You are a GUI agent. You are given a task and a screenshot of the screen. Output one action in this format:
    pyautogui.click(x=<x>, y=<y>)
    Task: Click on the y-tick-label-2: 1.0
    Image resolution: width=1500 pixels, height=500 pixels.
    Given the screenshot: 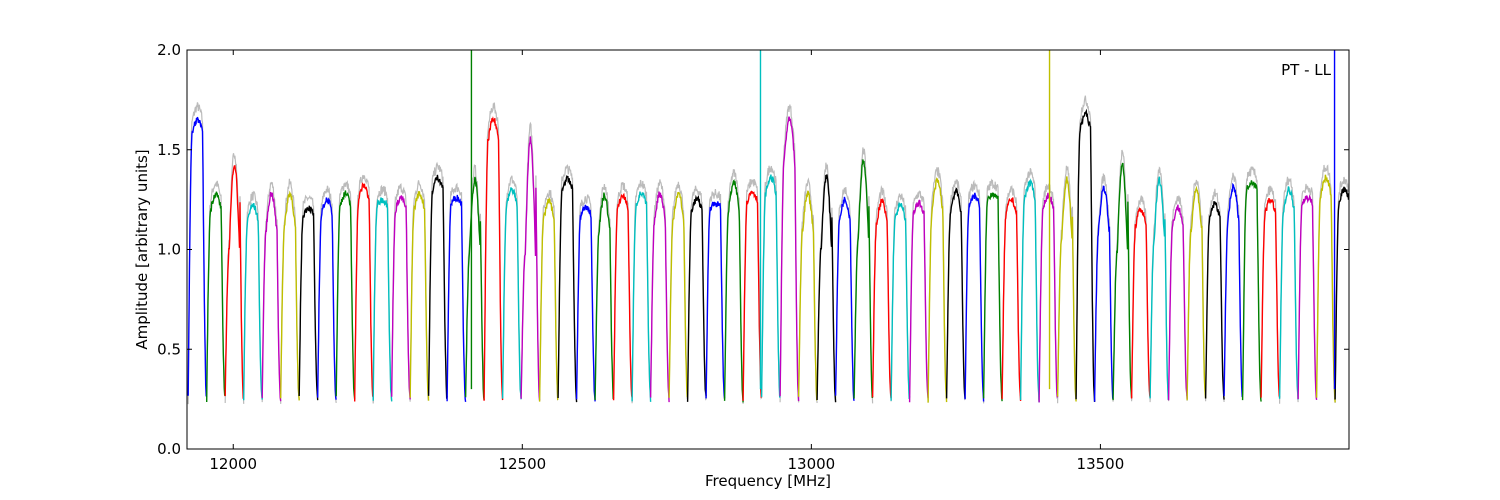 What is the action you would take?
    pyautogui.click(x=169, y=250)
    